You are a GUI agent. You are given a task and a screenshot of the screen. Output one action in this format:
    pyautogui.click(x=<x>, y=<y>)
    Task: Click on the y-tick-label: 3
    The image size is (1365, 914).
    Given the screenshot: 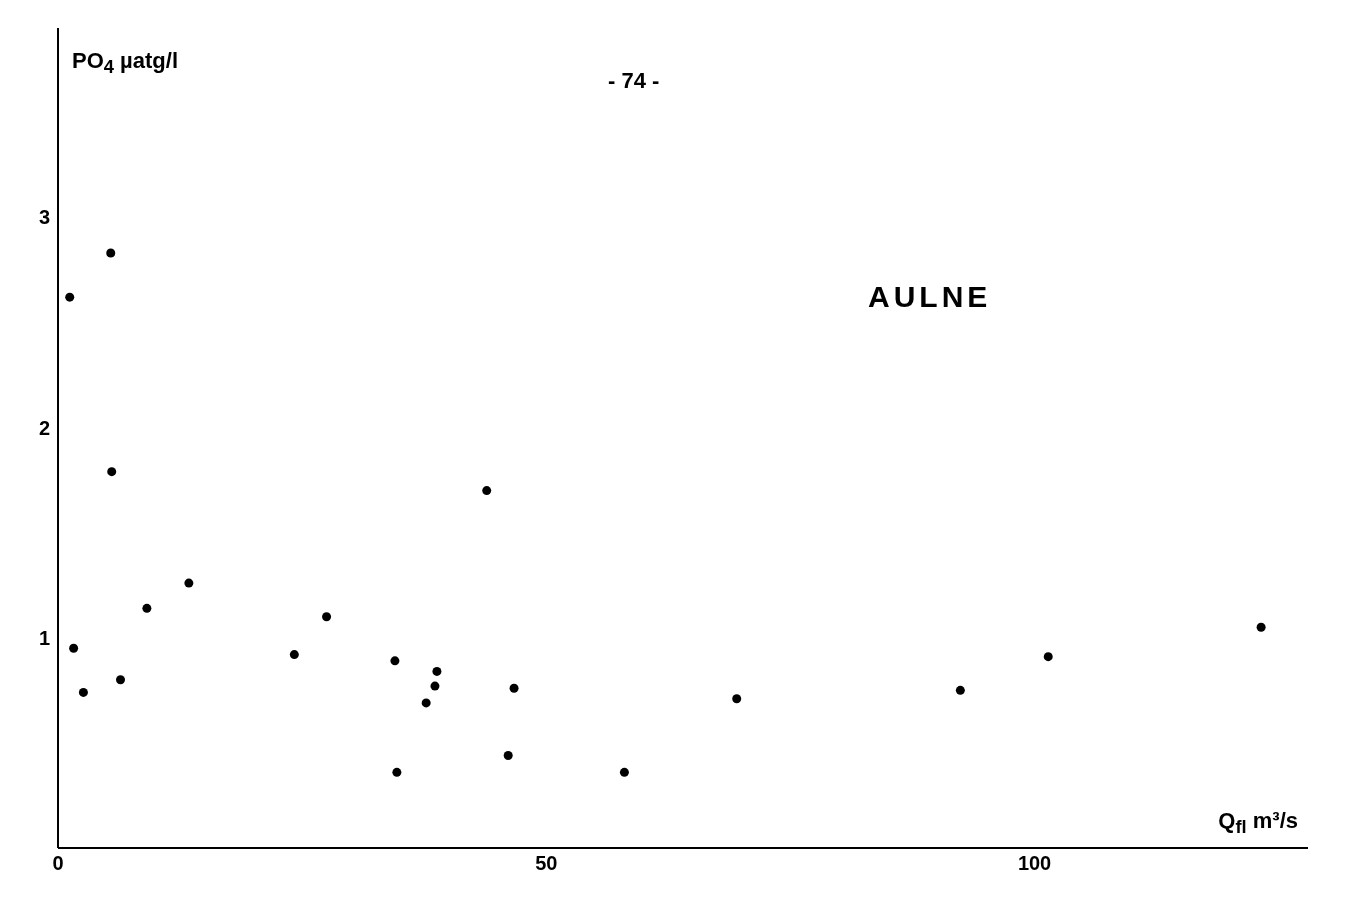 What is the action you would take?
    pyautogui.click(x=44, y=217)
    